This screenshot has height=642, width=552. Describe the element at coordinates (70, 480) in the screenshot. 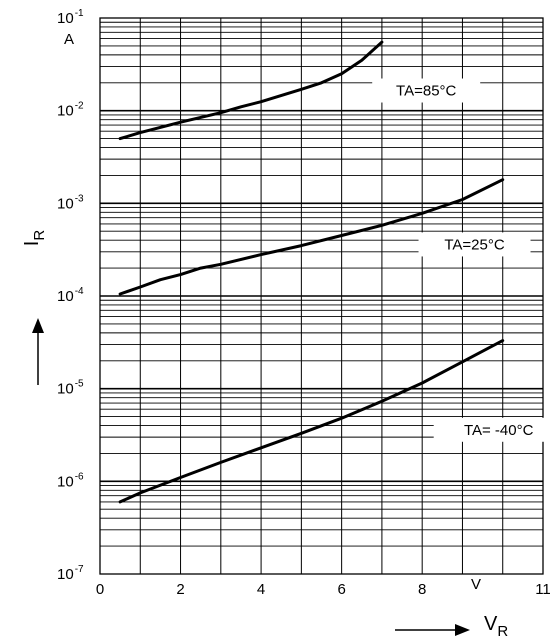

I see `y-tick-label: 10⁻⁶` at that location.